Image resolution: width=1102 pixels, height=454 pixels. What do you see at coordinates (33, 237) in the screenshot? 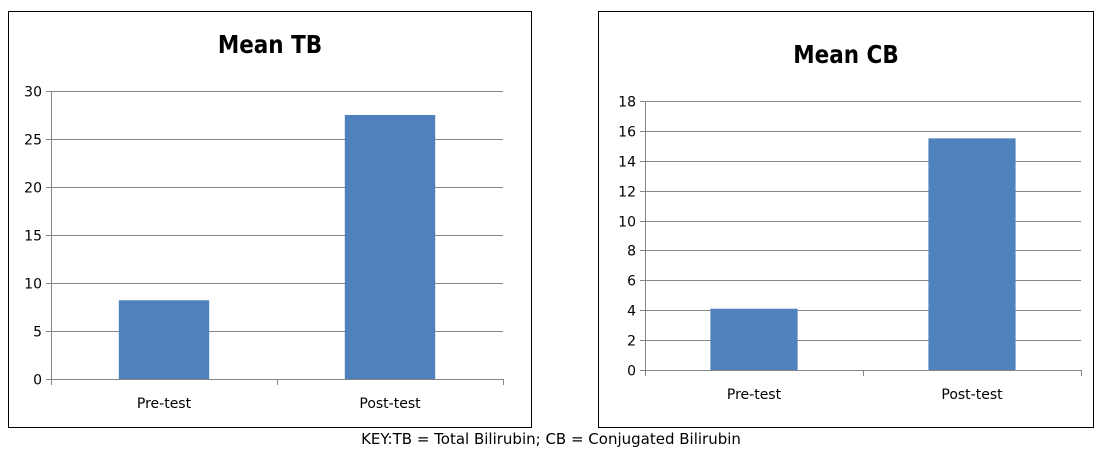
I see `y-tick-label: 15` at bounding box center [33, 237].